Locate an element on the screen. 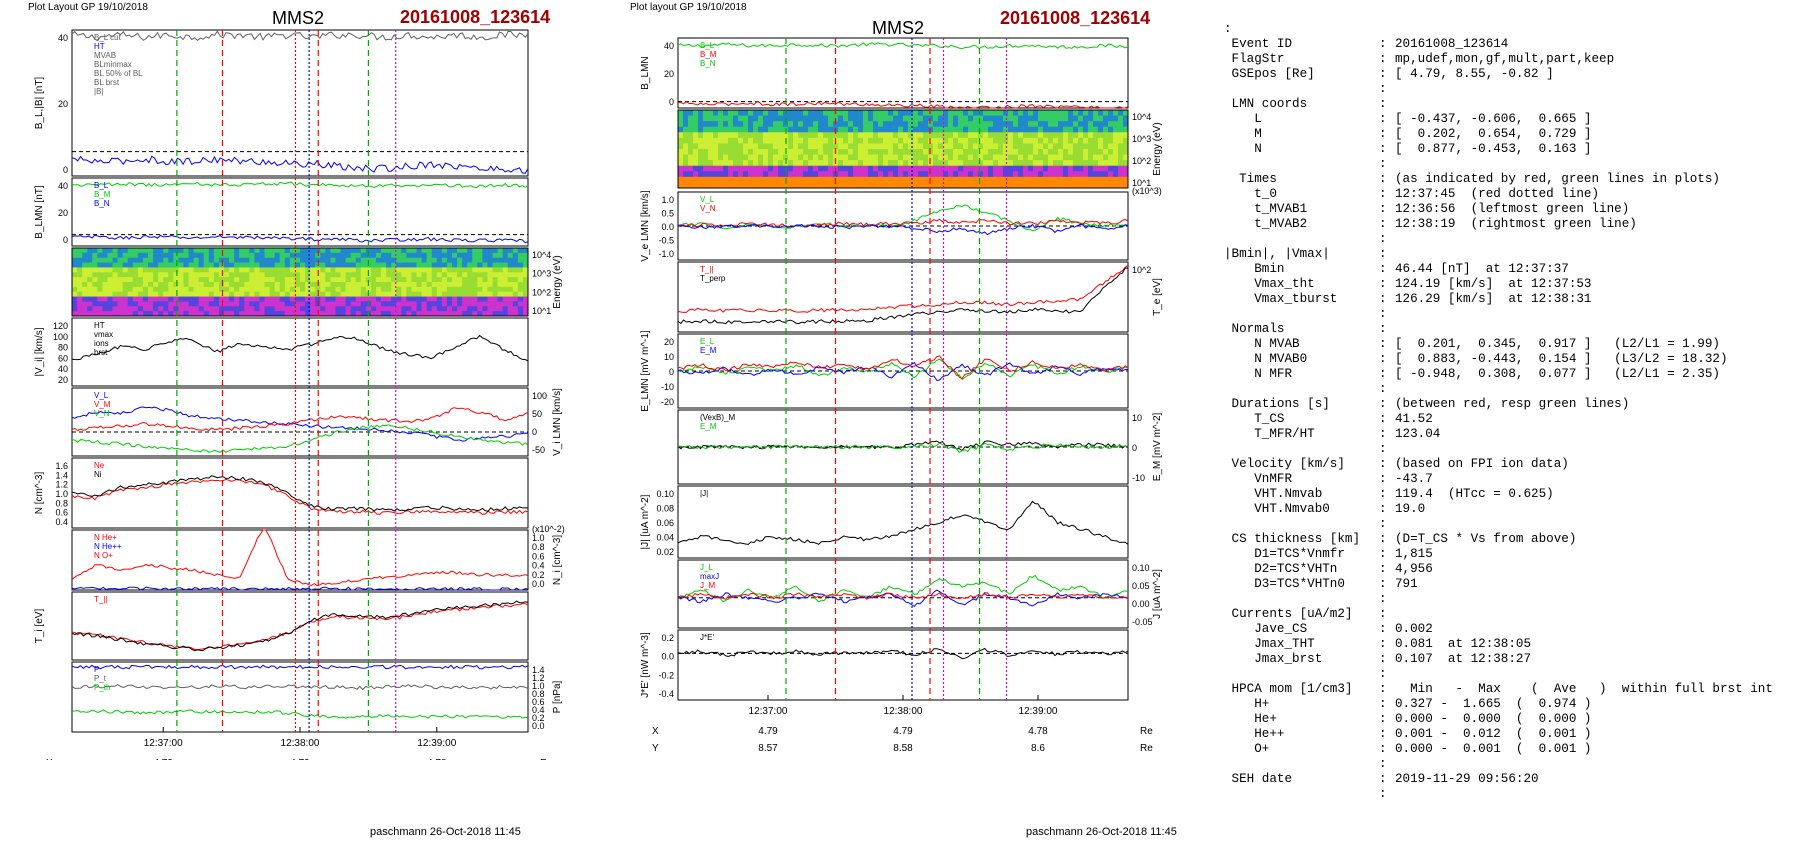 The height and width of the screenshot is (841, 1804). info-value: 0.081 at 12:38:05 is located at coordinates (1463, 644).